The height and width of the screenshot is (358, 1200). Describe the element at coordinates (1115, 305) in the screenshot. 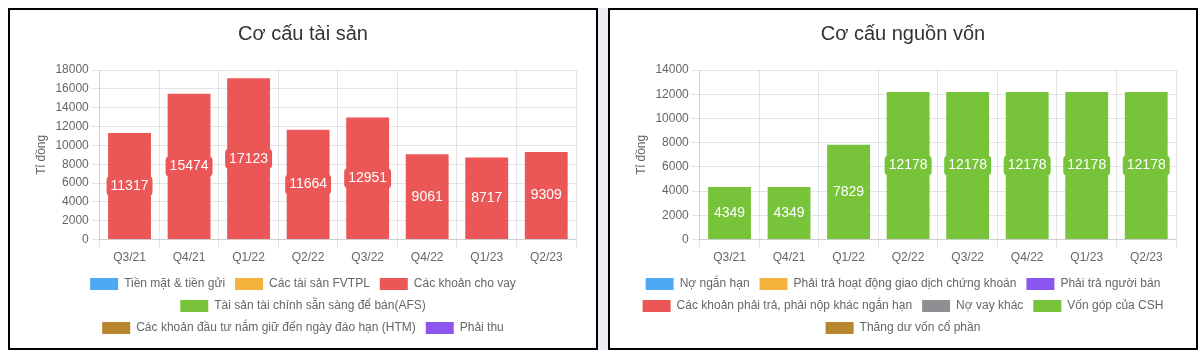

I see `legend-label: Vốn góp của CSH` at that location.